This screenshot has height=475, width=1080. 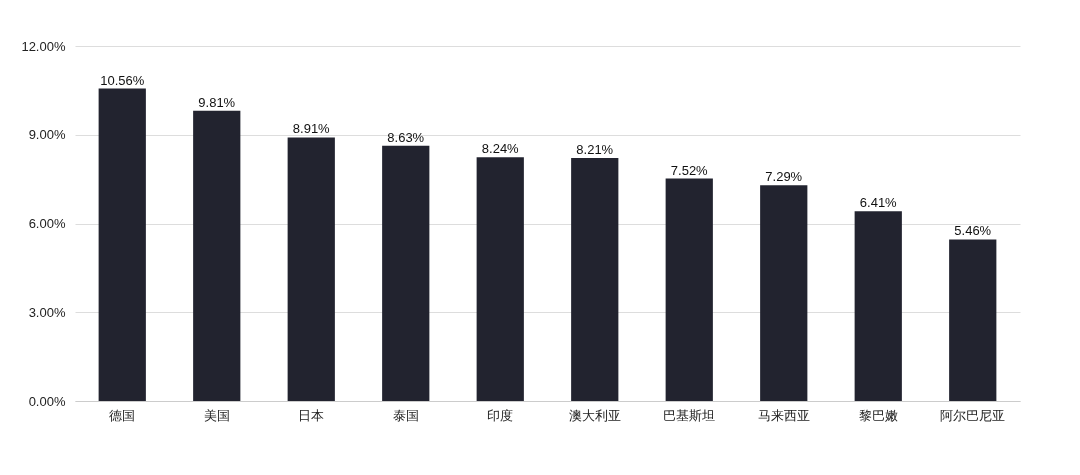 I want to click on x-tick-label: 美国, so click(x=216, y=415).